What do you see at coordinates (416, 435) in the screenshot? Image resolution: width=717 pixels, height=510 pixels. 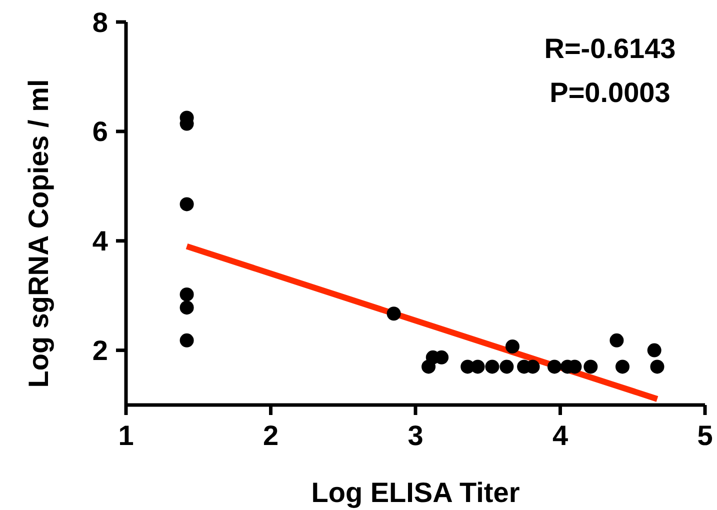 I see `x-tick-label: 3` at bounding box center [416, 435].